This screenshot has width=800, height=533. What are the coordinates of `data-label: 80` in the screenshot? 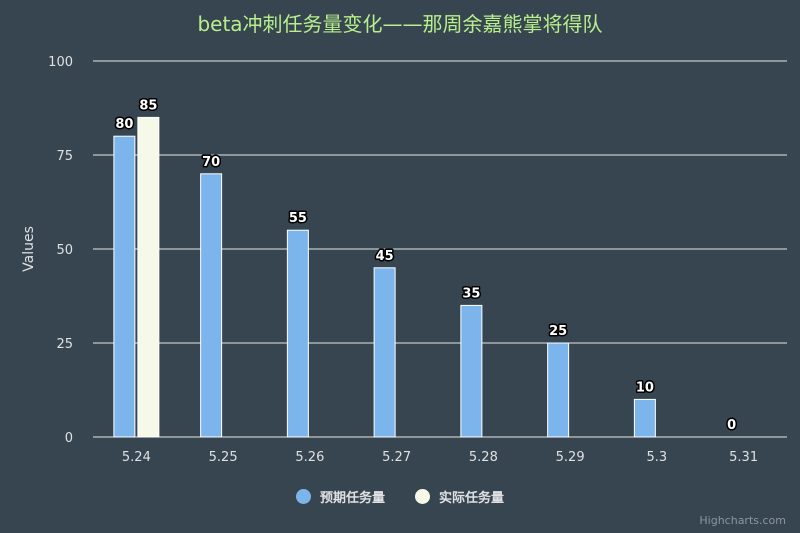 It's located at (124, 124).